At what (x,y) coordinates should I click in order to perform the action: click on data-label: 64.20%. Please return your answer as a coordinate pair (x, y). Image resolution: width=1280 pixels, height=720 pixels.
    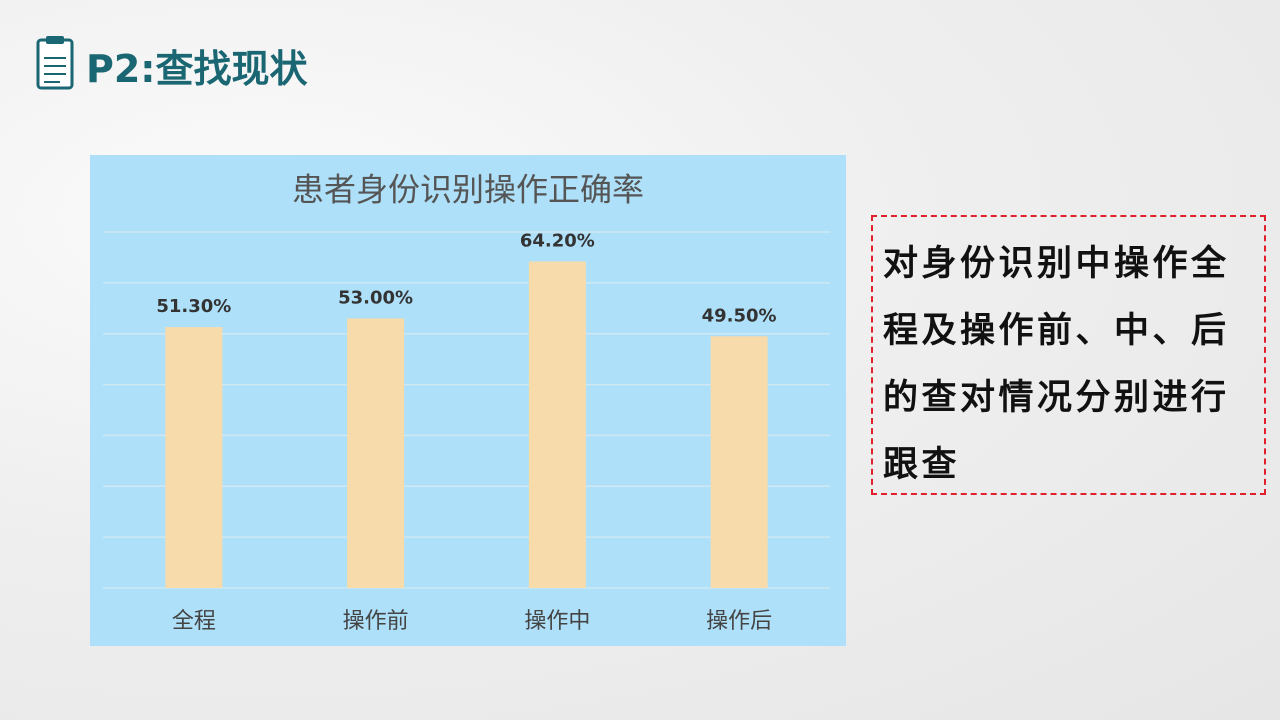
    Looking at the image, I should click on (557, 240).